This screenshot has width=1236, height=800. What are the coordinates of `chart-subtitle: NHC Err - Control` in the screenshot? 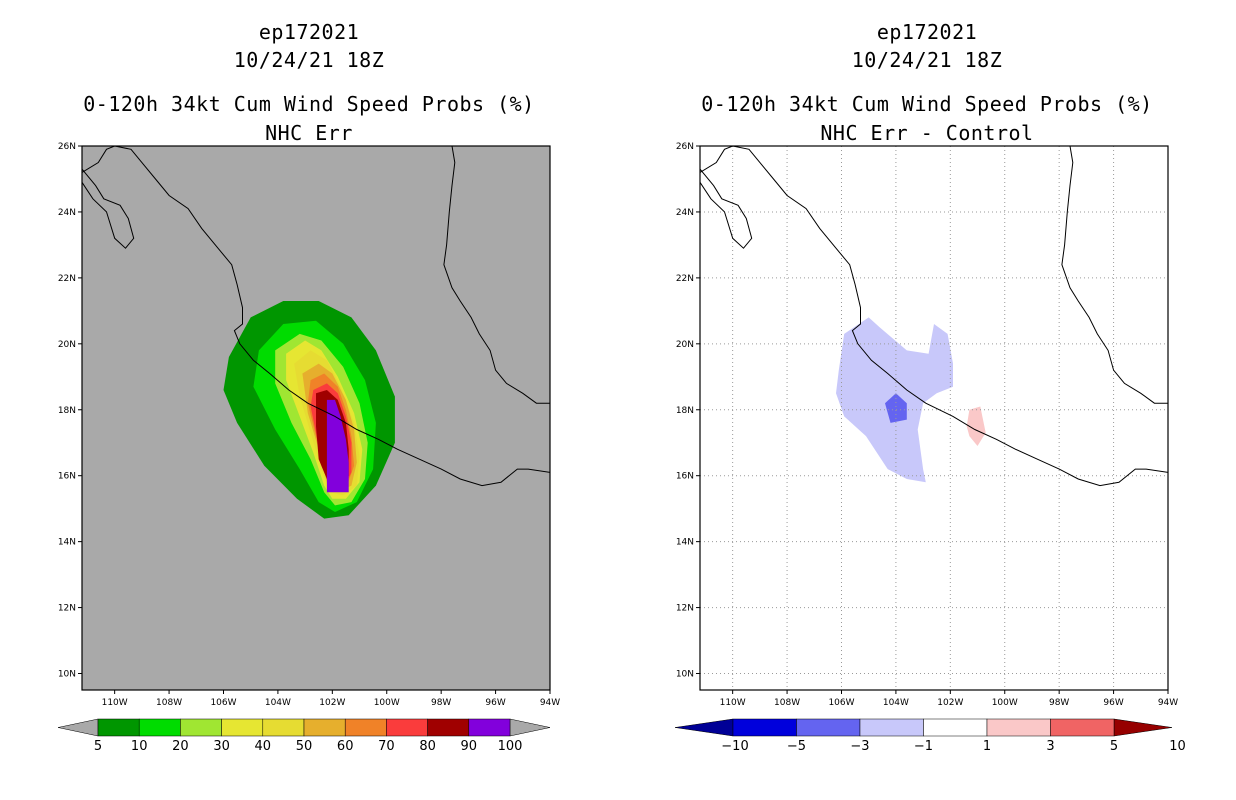 It's located at (927, 133).